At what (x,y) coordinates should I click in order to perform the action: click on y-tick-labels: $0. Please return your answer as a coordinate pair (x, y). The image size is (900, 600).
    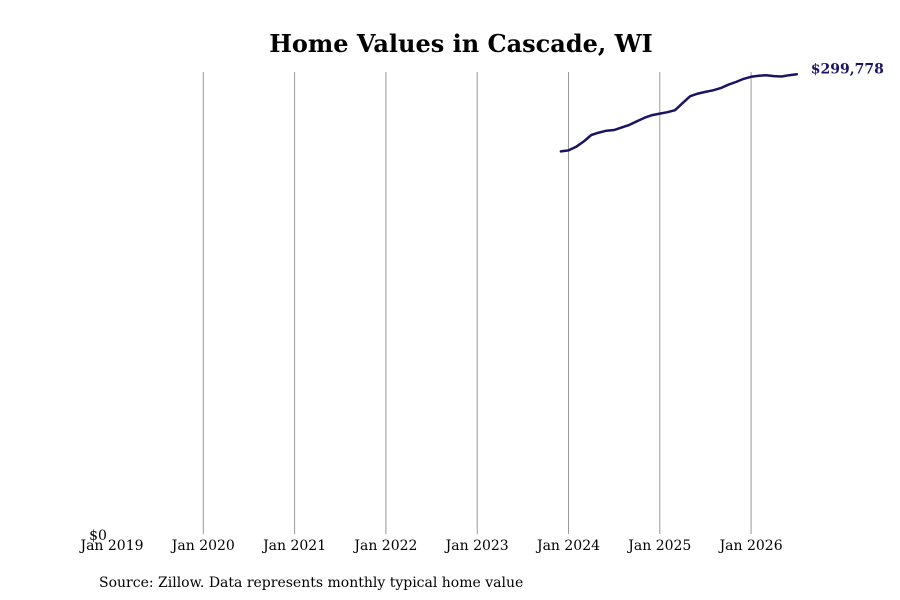
    Looking at the image, I should click on (98, 536).